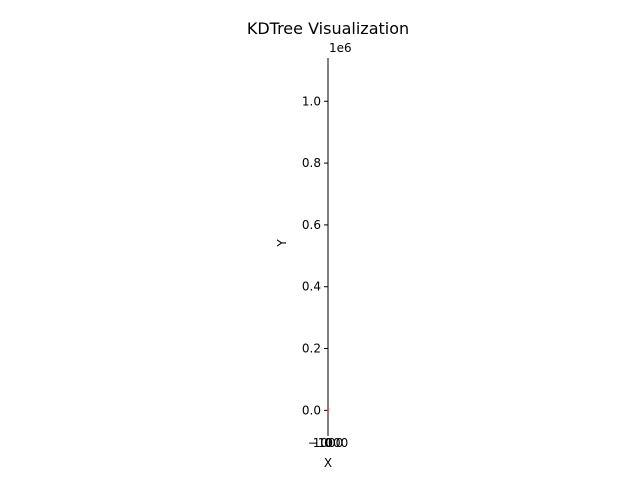 The height and width of the screenshot is (480, 640). Describe the element at coordinates (315, 255) in the screenshot. I see `y-axis-ticks: 0.0 0.2 0.4 0.6 0.8 1.0` at that location.